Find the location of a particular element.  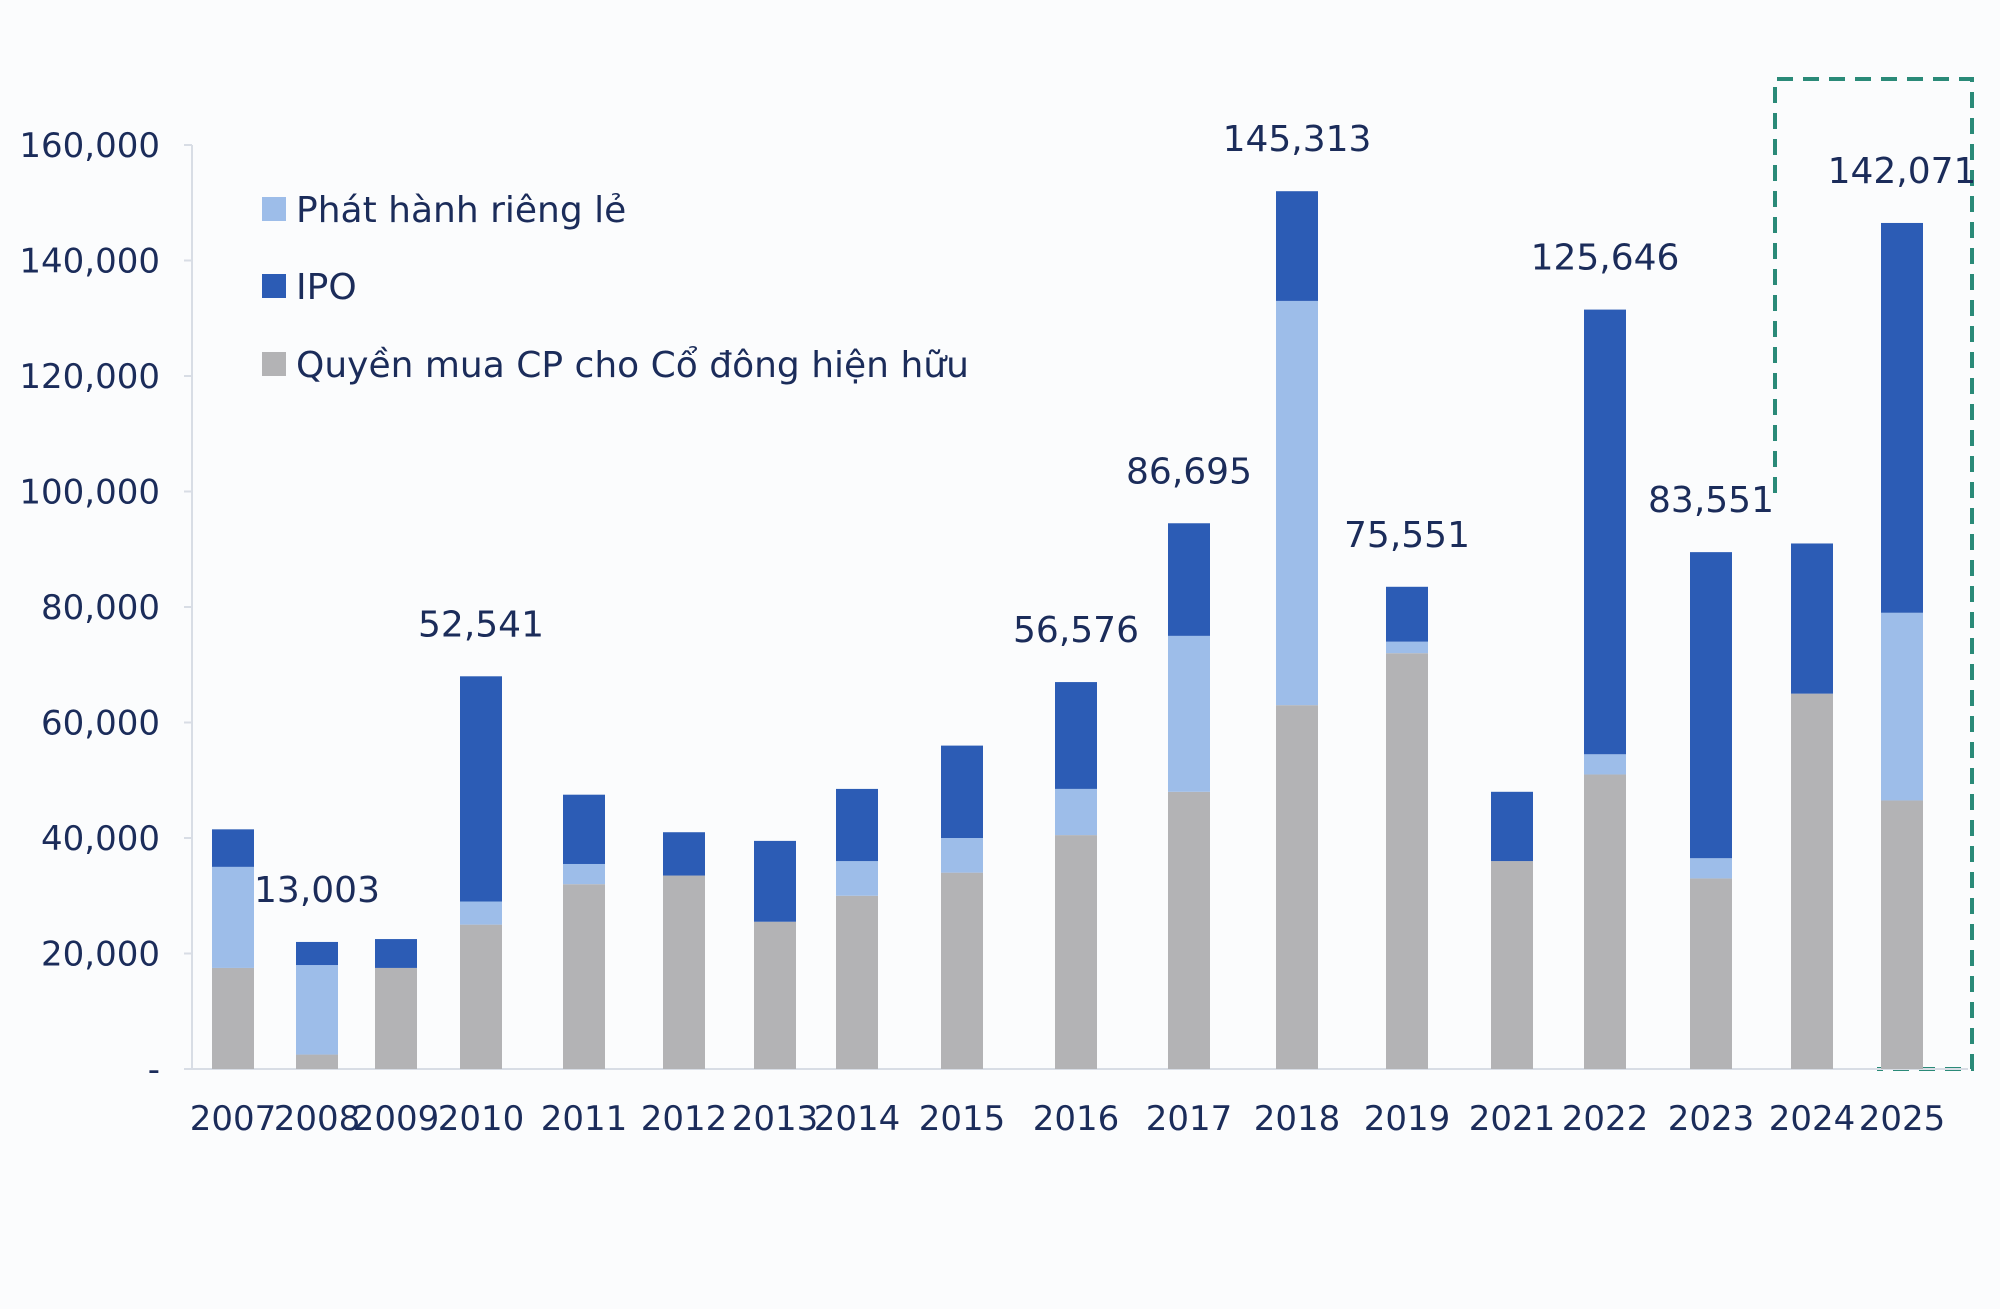

x-tick-label: 2015 is located at coordinates (962, 1119).